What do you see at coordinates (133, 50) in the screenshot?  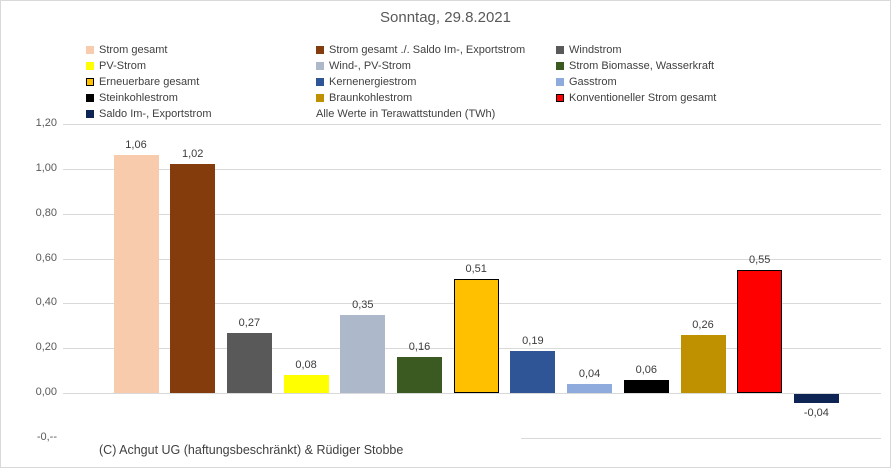 I see `legend-label: Strom gesamt` at bounding box center [133, 50].